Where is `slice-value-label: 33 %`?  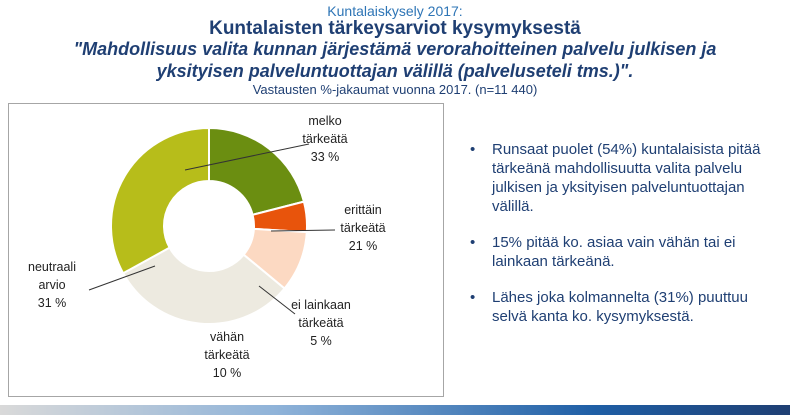
slice-value-label: 33 % is located at coordinates (325, 157).